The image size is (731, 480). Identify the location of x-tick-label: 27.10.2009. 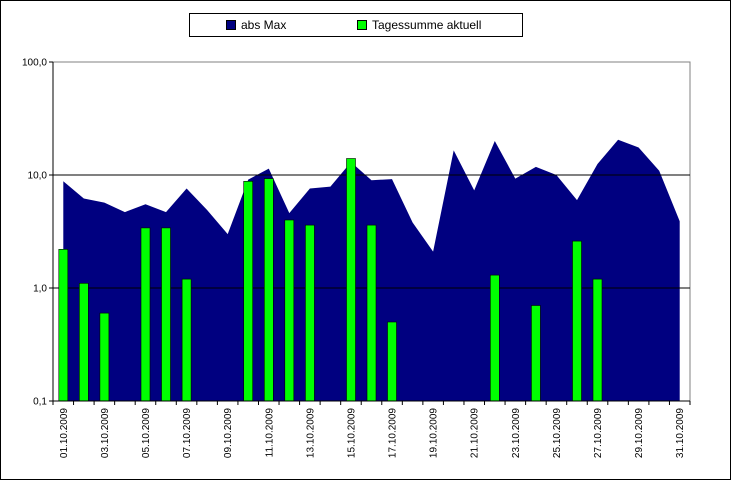
(598, 433).